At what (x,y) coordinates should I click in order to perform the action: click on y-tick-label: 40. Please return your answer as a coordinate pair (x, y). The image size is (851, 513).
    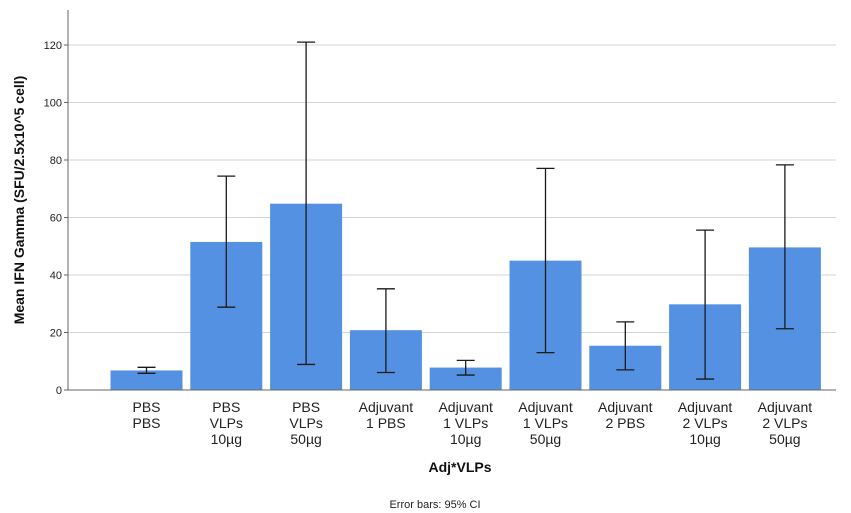
    Looking at the image, I should click on (56, 276).